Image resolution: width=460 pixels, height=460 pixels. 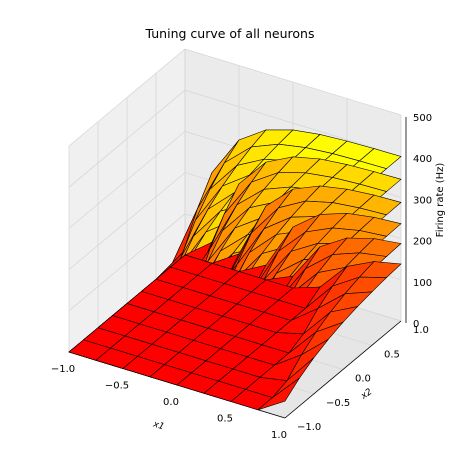 I want to click on chart-title: Tuning curve of all neurons, so click(x=230, y=33).